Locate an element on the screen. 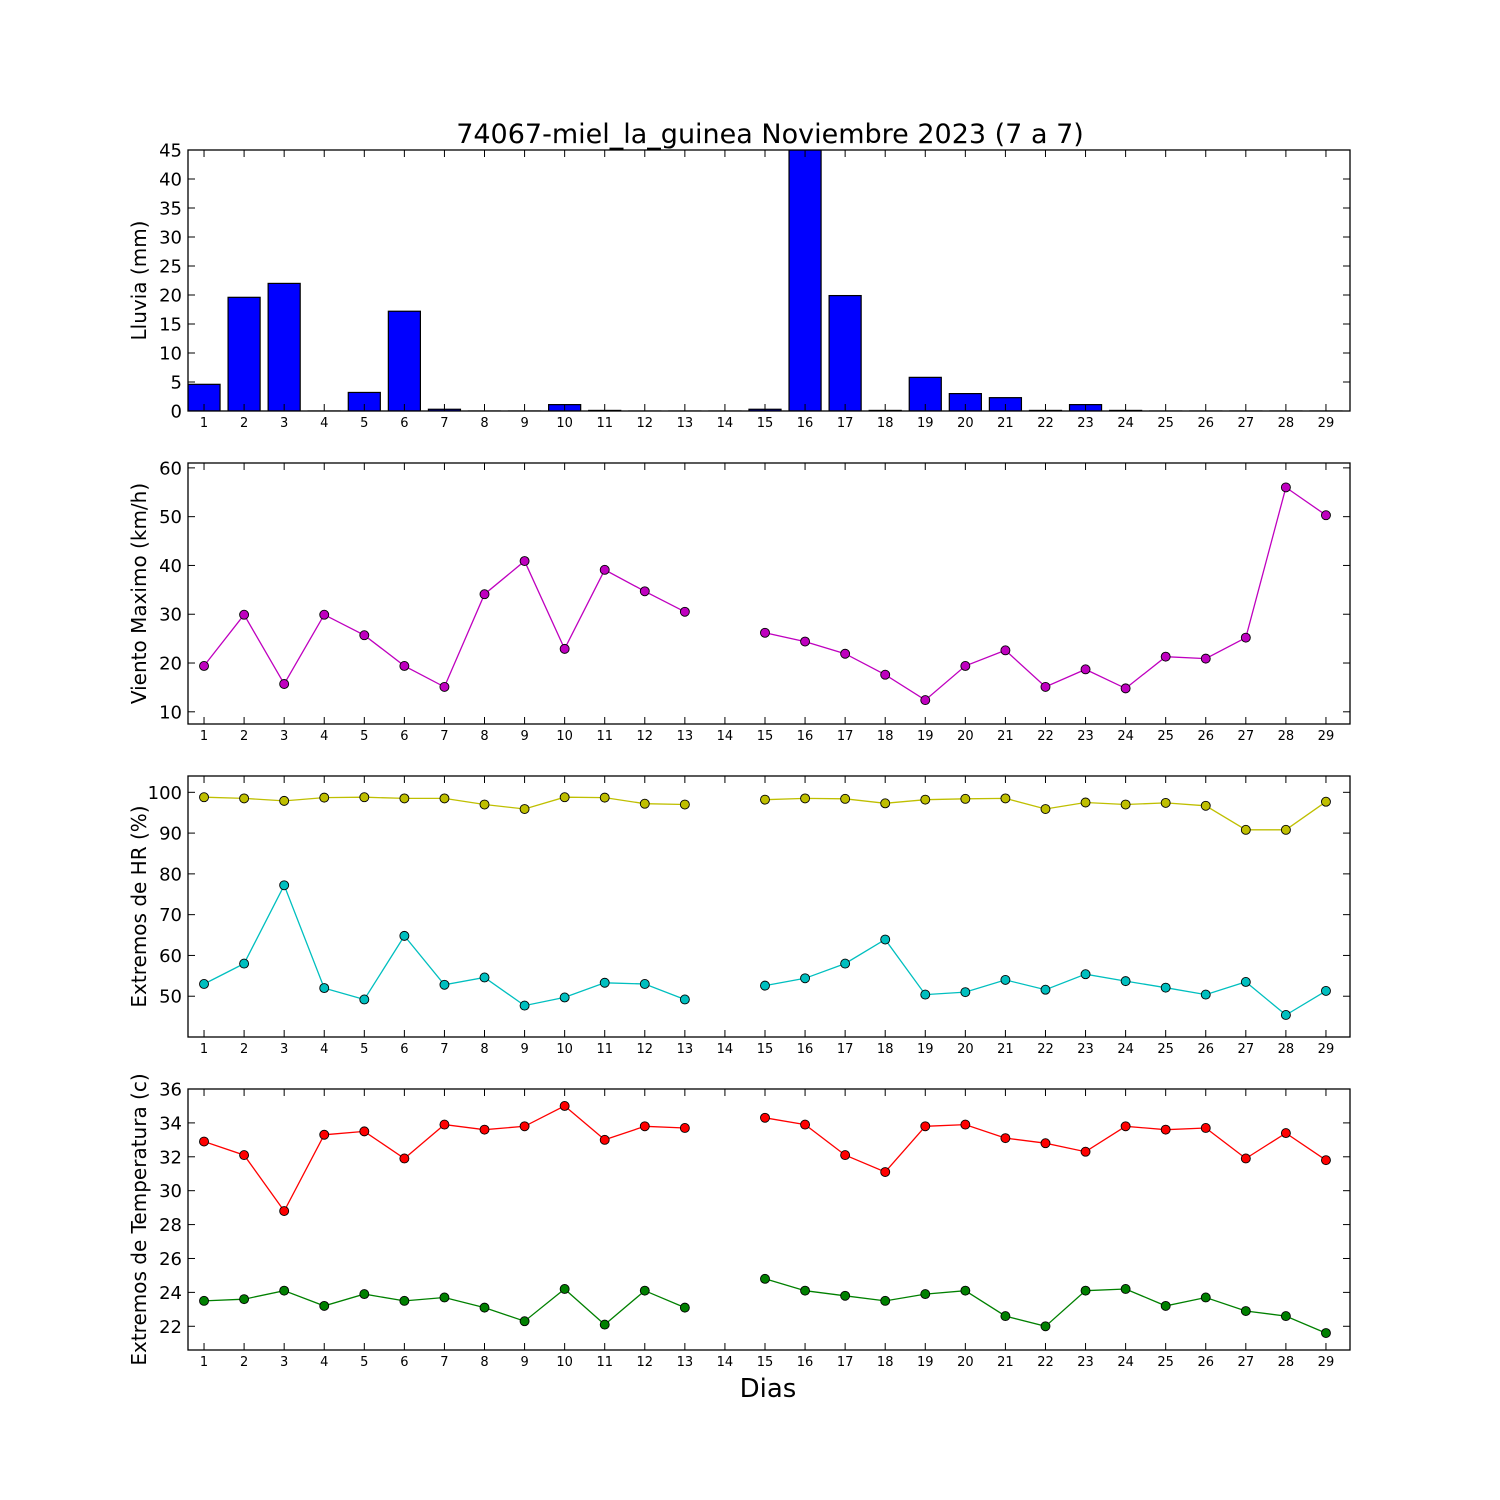 Image resolution: width=1500 pixels, height=1500 pixels. rainfall-ytick-label: 40 is located at coordinates (170, 180).